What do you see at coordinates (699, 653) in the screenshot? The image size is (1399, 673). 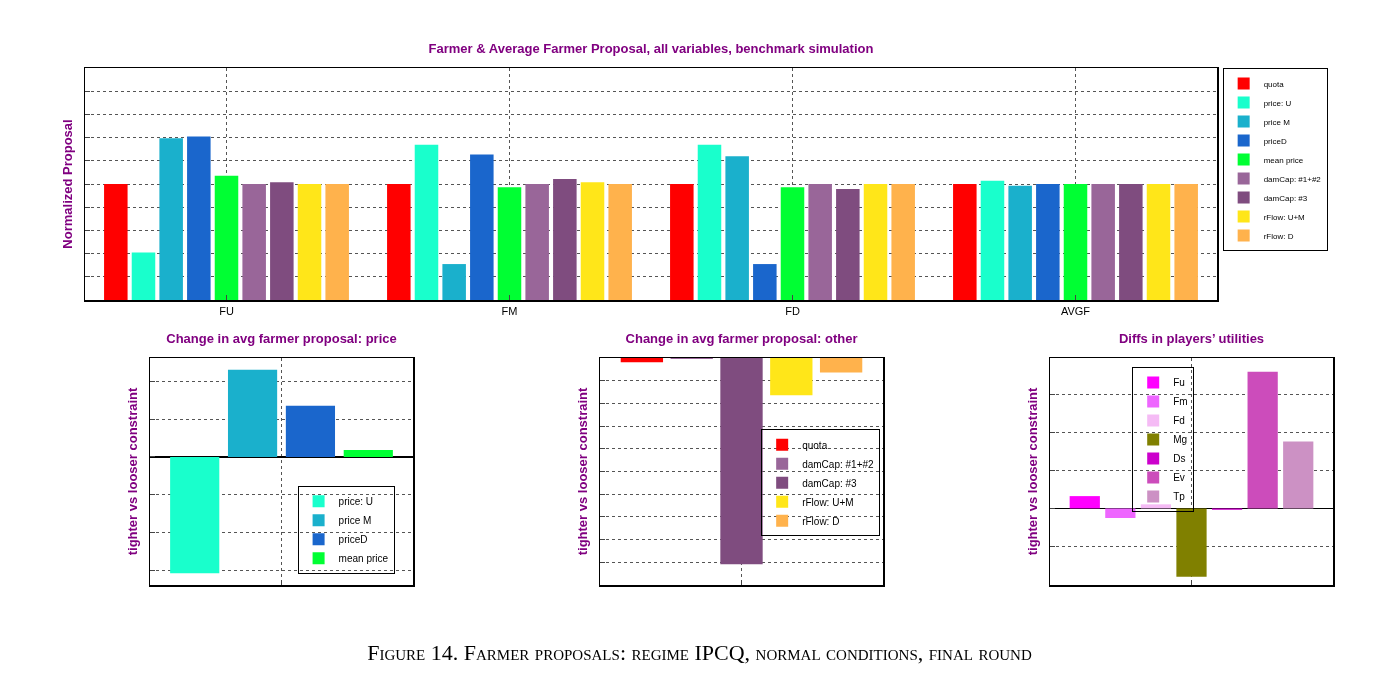 I see `caption: Figure 14. Farmer proposals: regime IPCQ, normal conditions, final round` at bounding box center [699, 653].